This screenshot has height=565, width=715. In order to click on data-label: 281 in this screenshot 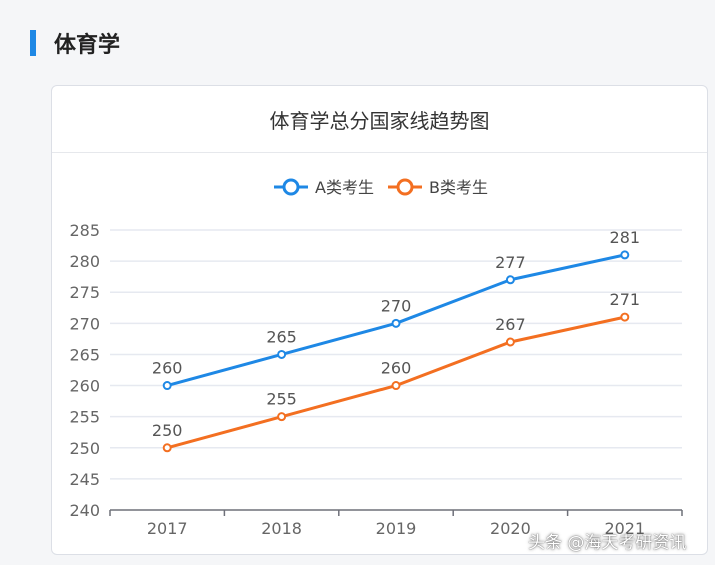, I will do `click(625, 237)`.